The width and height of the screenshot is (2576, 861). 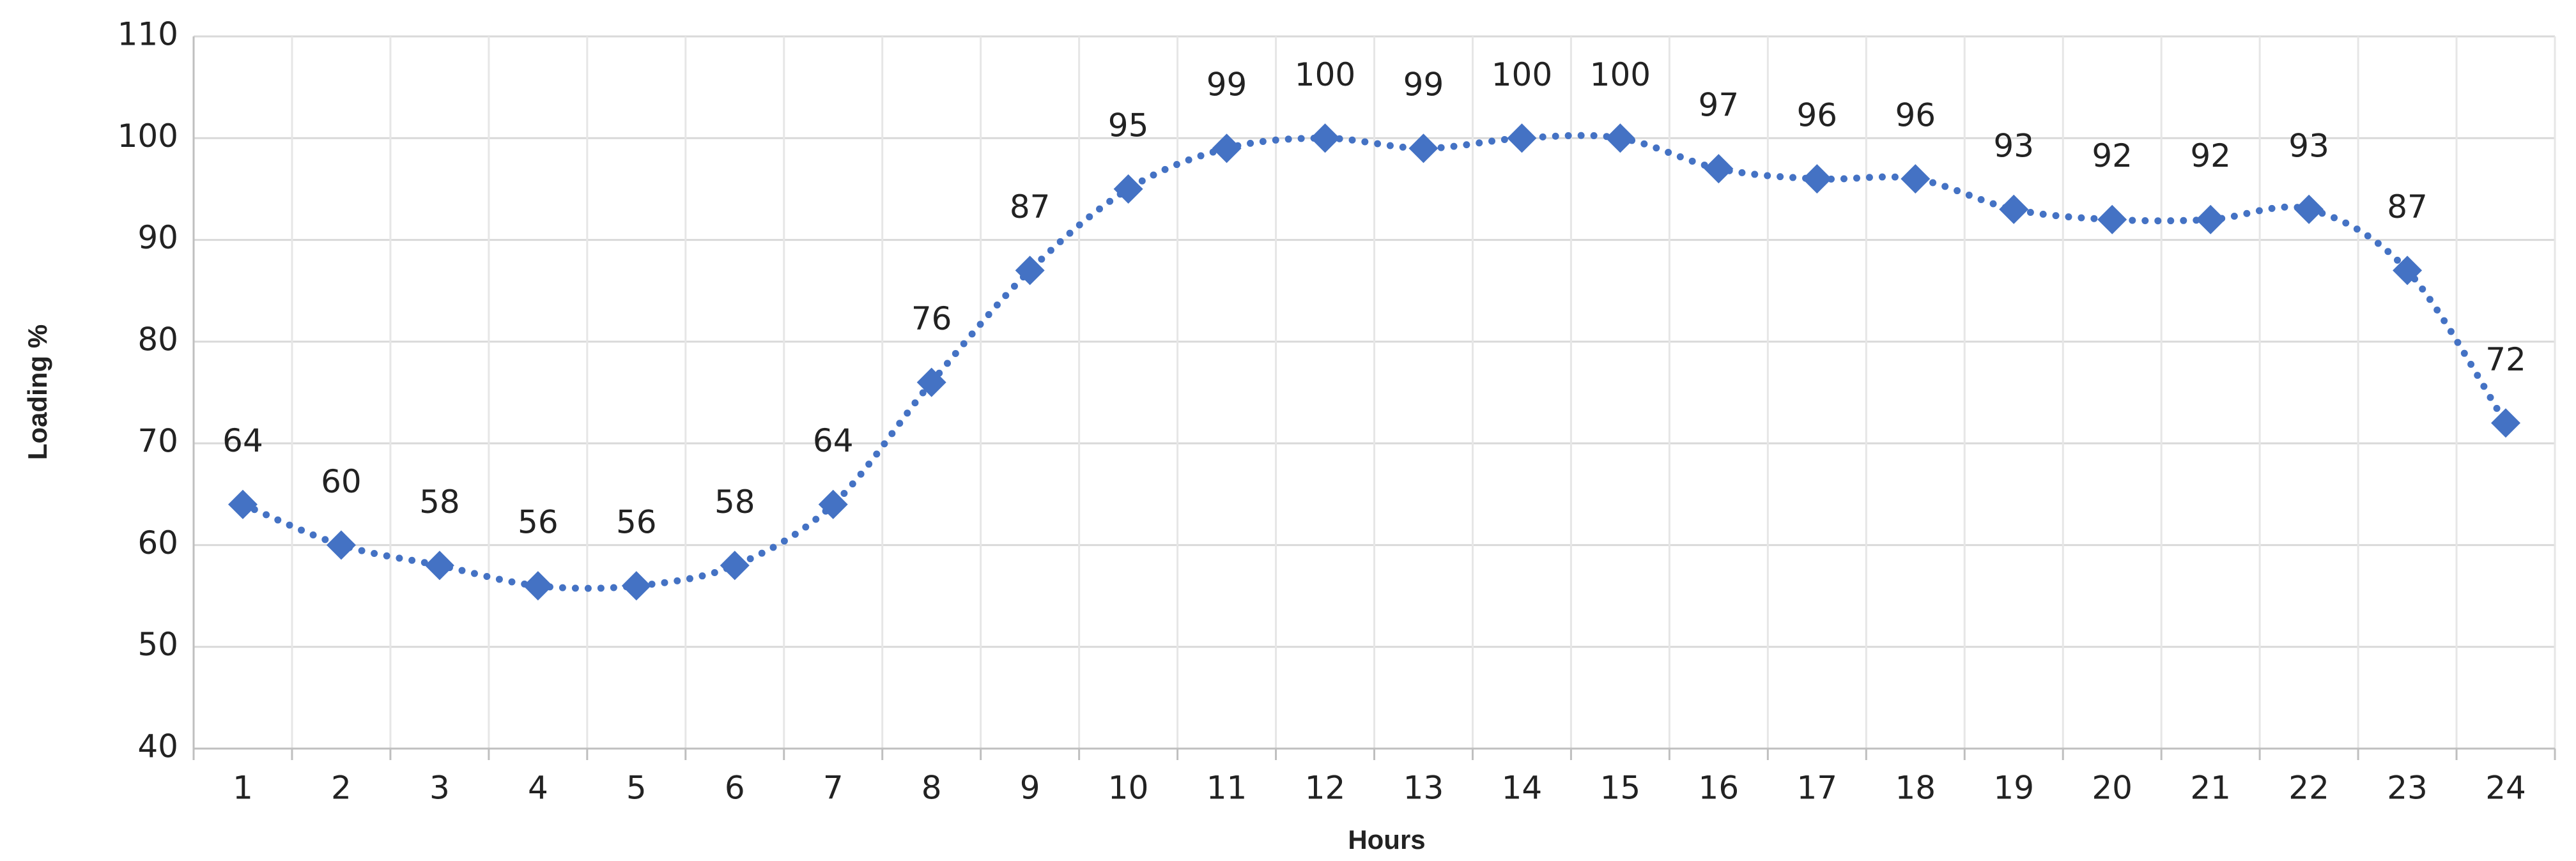 What do you see at coordinates (439, 788) in the screenshot?
I see `x-tick-label: 3` at bounding box center [439, 788].